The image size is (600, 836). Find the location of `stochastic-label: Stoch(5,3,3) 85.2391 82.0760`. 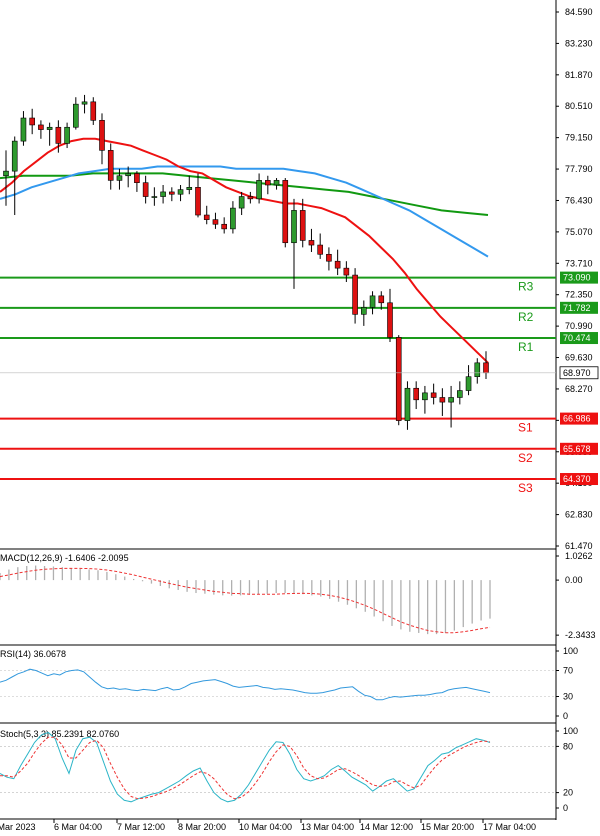

stochastic-label: Stoch(5,3,3) 85.2391 82.0760 is located at coordinates (59, 734).